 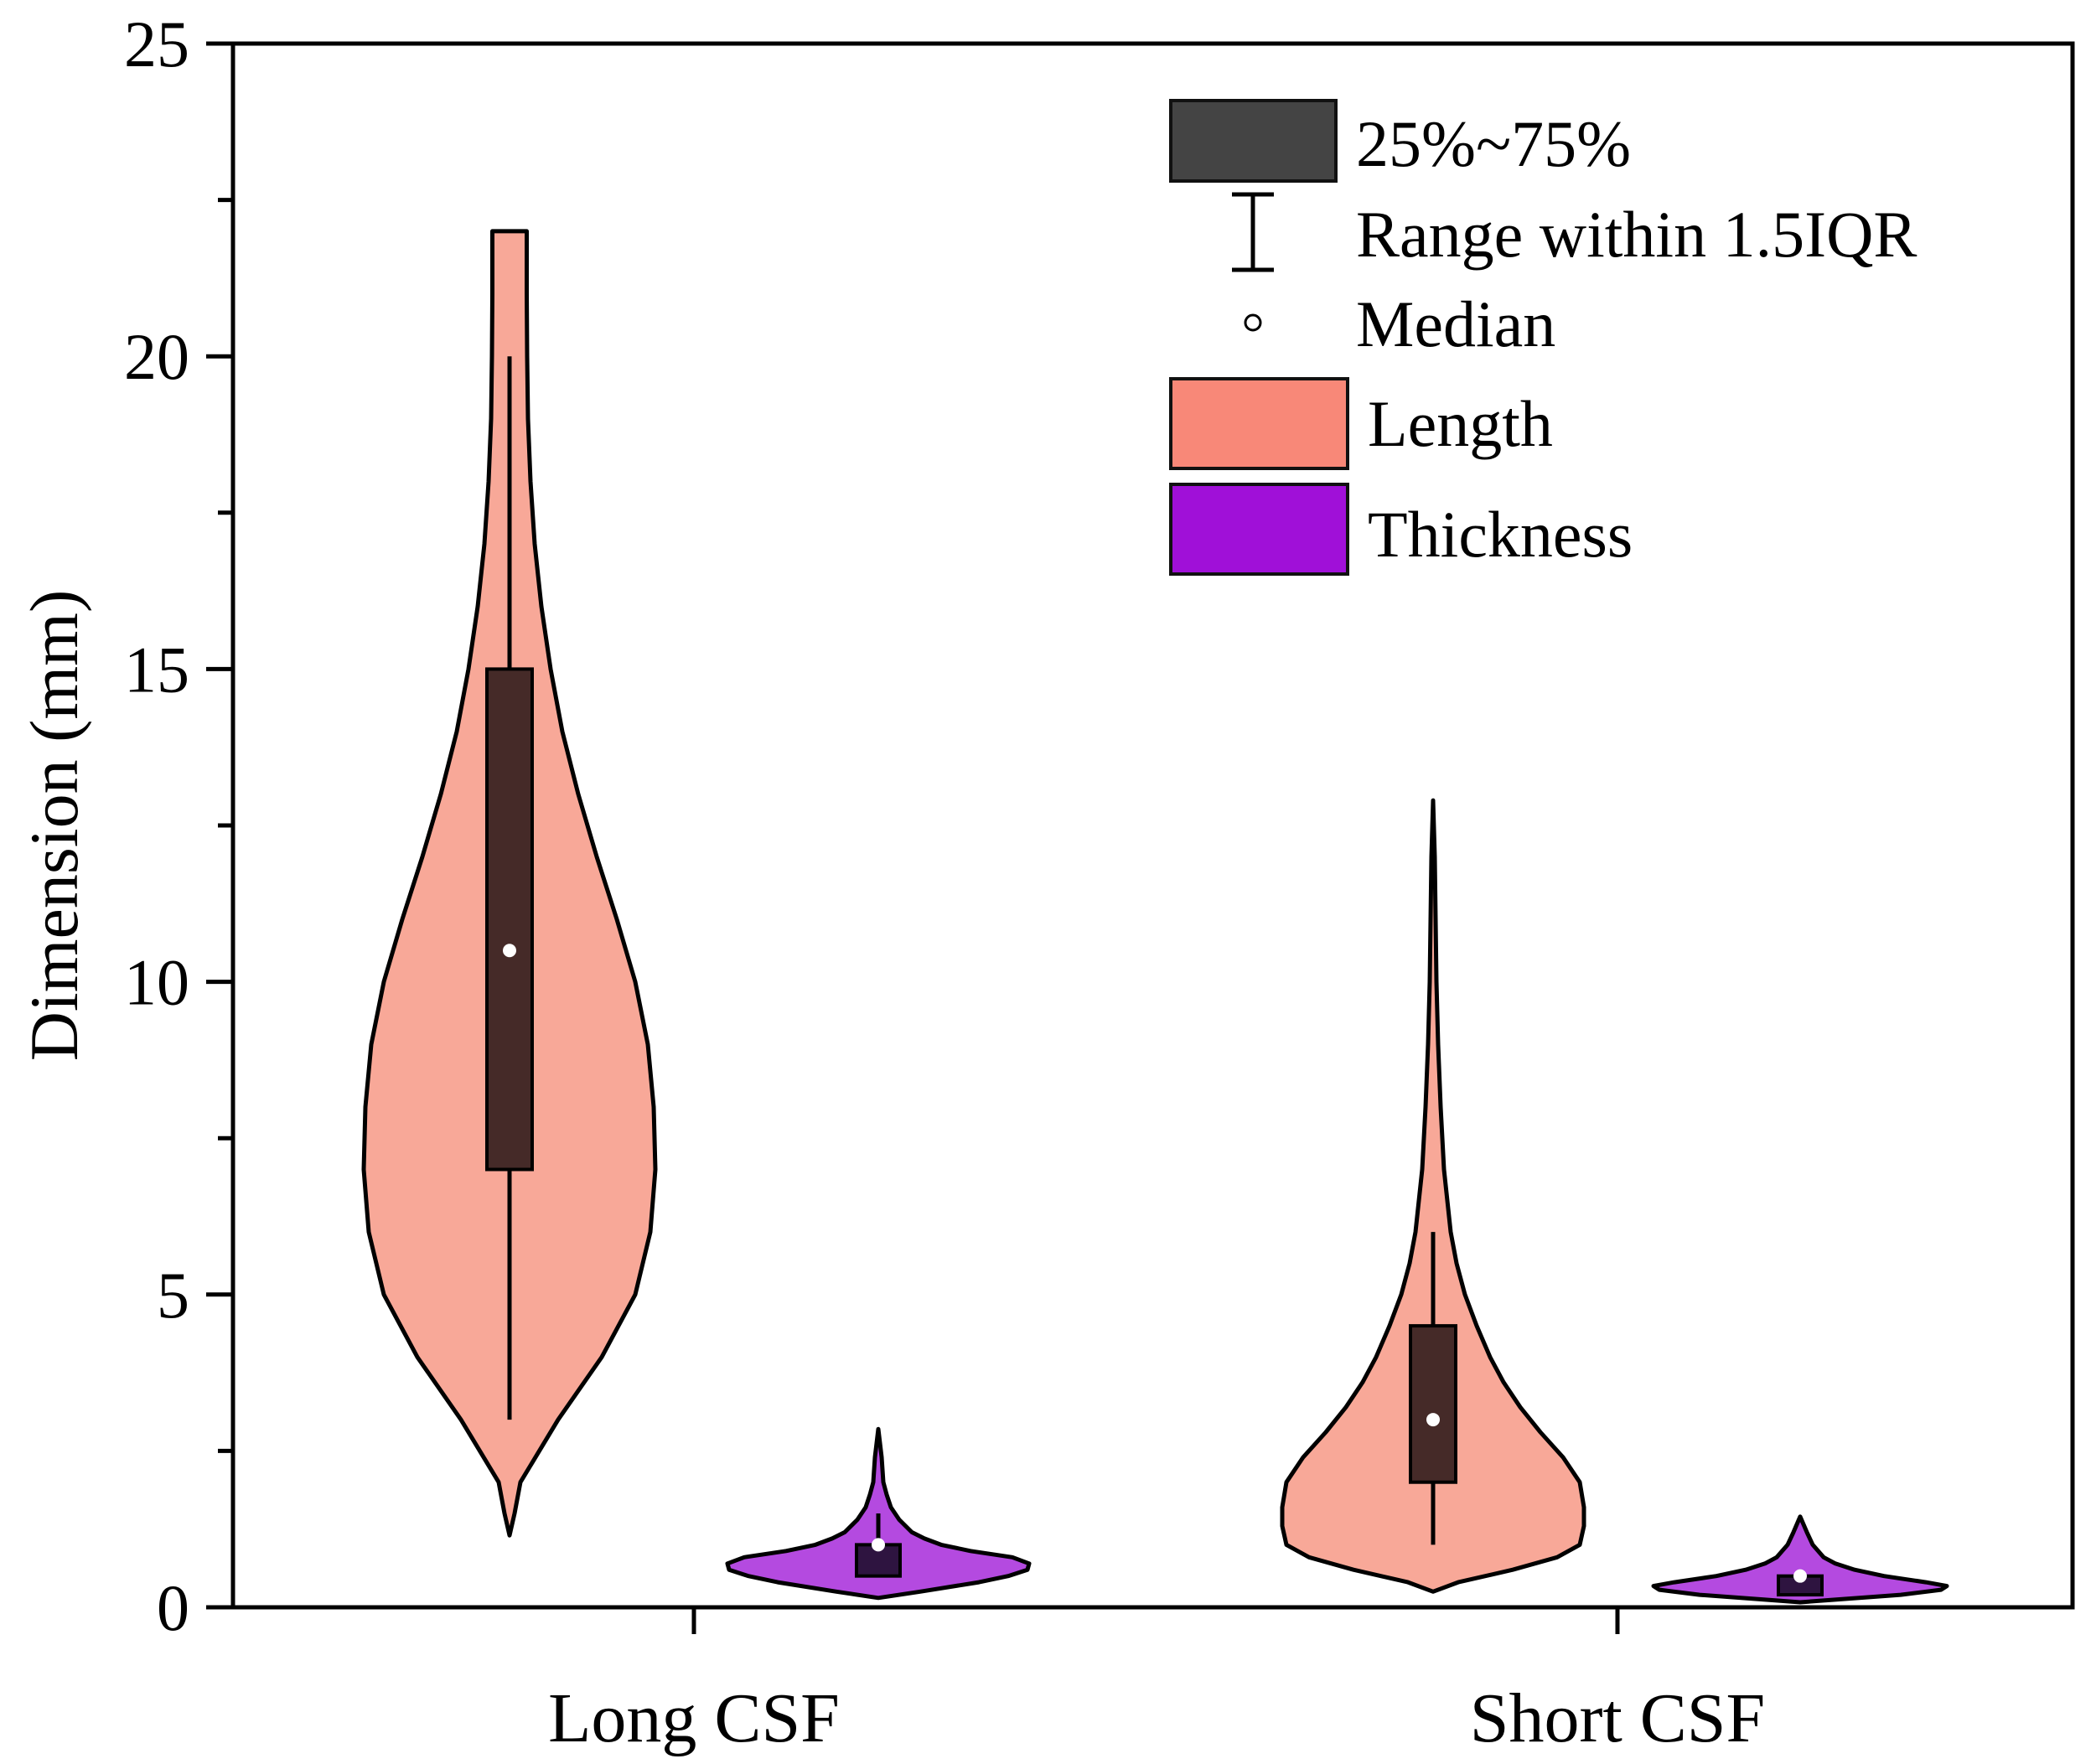 I want to click on y-tick-label-25: 25, so click(x=156, y=44).